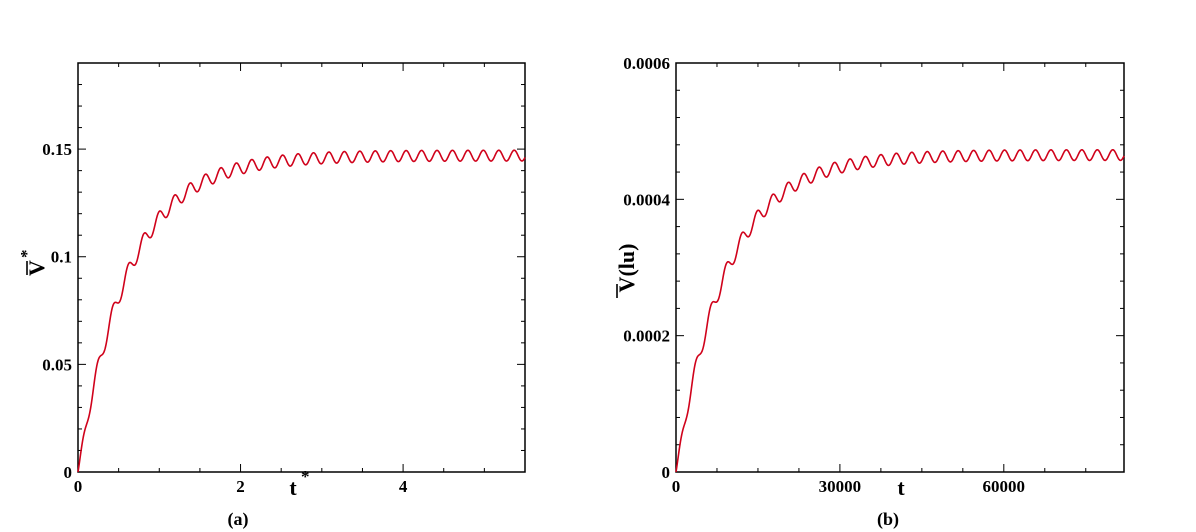 The height and width of the screenshot is (532, 1196). What do you see at coordinates (305, 476) in the screenshot?
I see `x-axis-superscript-a: *` at bounding box center [305, 476].